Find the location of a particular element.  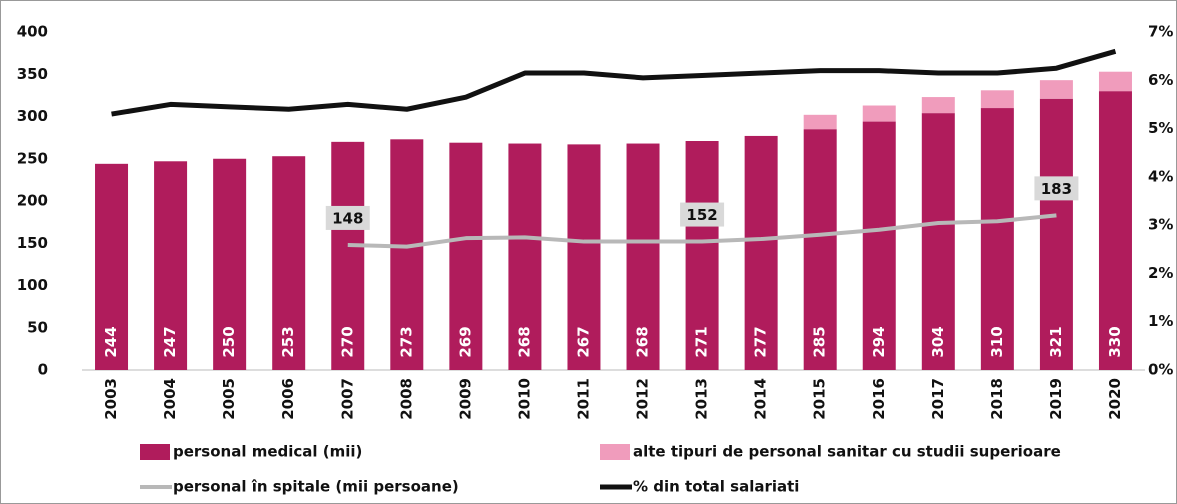

bar-value-label: 294 is located at coordinates (879, 341).